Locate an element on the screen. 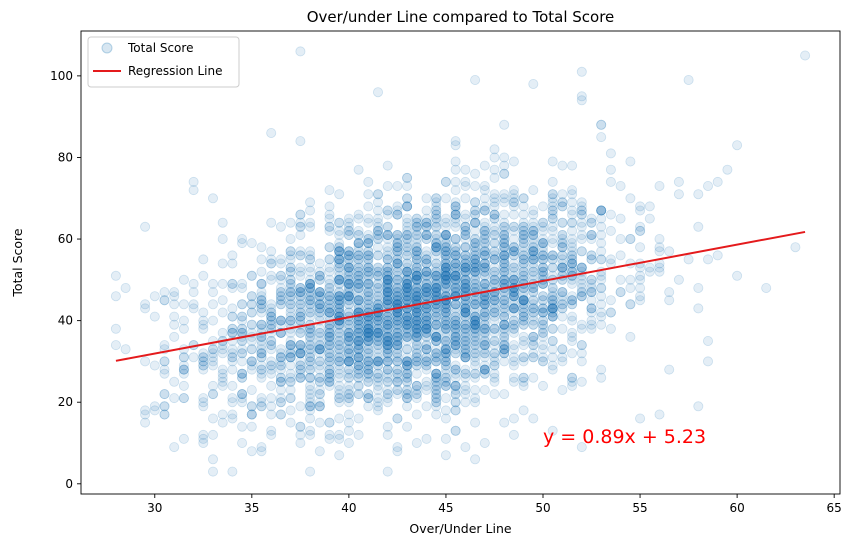 The width and height of the screenshot is (854, 545). legend-label-regression: Regression Line is located at coordinates (175, 71).